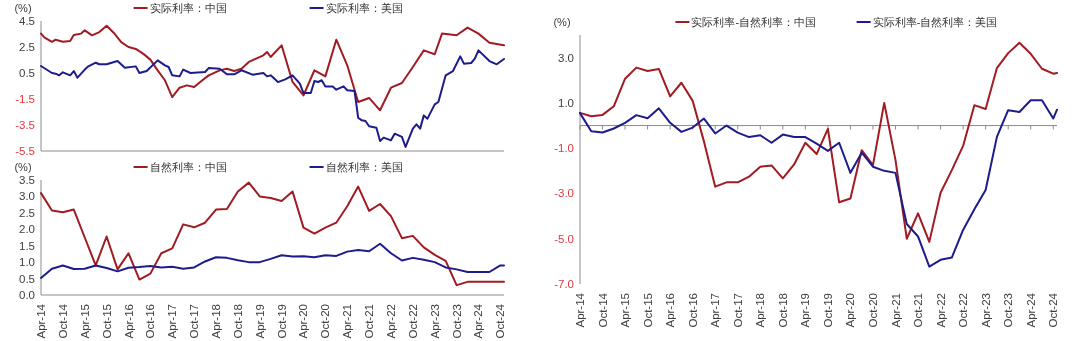 The height and width of the screenshot is (341, 1080). Describe the element at coordinates (27, 229) in the screenshot. I see `y-tick-label: 2.0` at that location.